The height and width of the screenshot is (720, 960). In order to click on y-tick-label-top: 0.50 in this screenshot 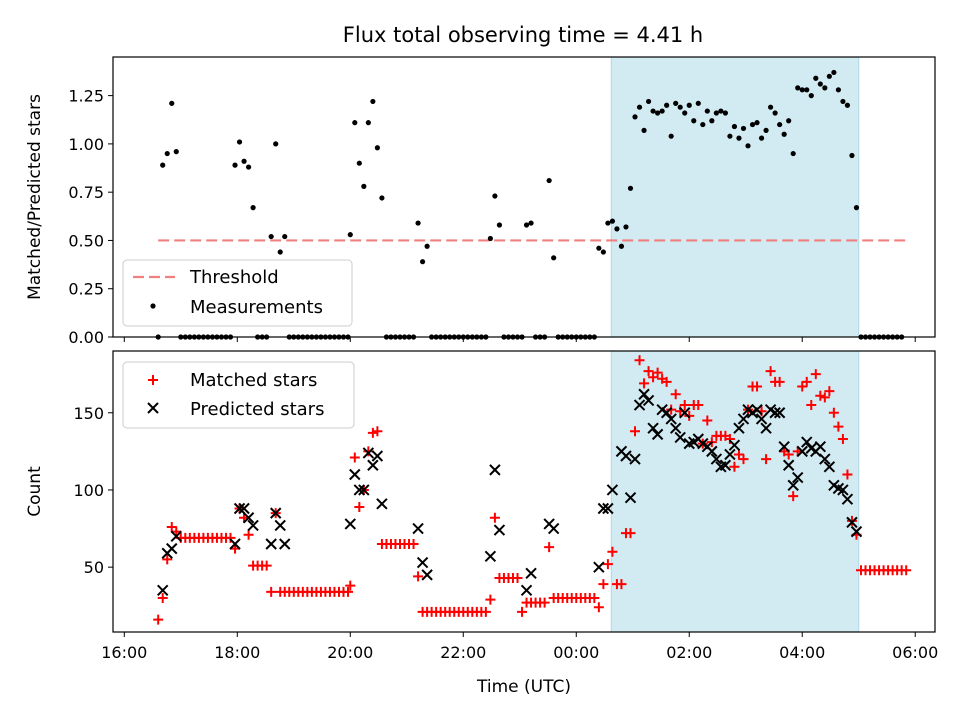, I will do `click(86, 240)`.